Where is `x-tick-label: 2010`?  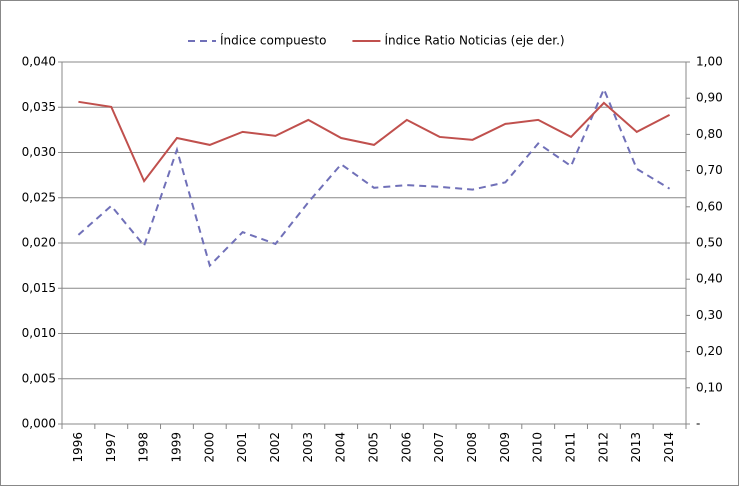 x-tick-label: 2010 is located at coordinates (538, 447).